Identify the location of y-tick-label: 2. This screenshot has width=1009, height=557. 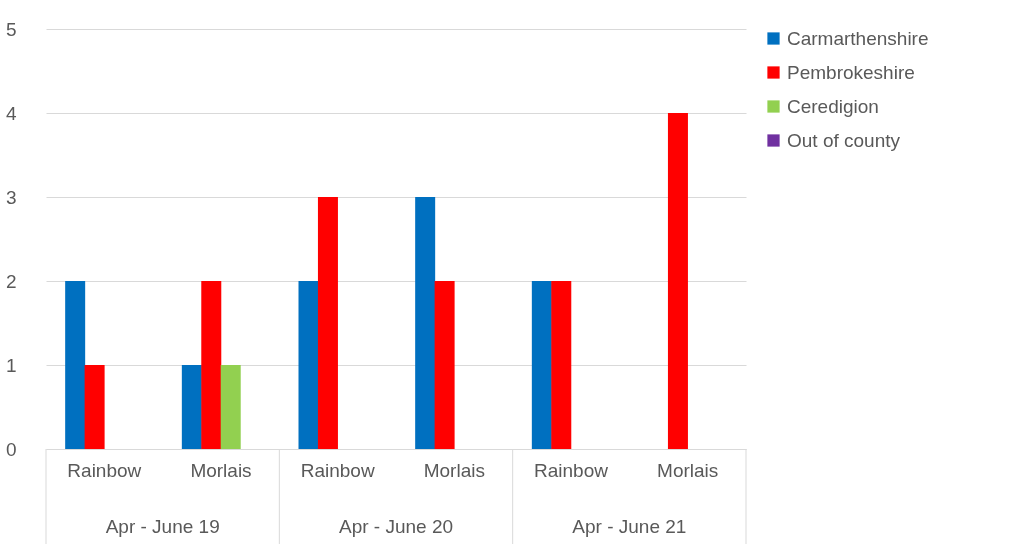
(11, 281).